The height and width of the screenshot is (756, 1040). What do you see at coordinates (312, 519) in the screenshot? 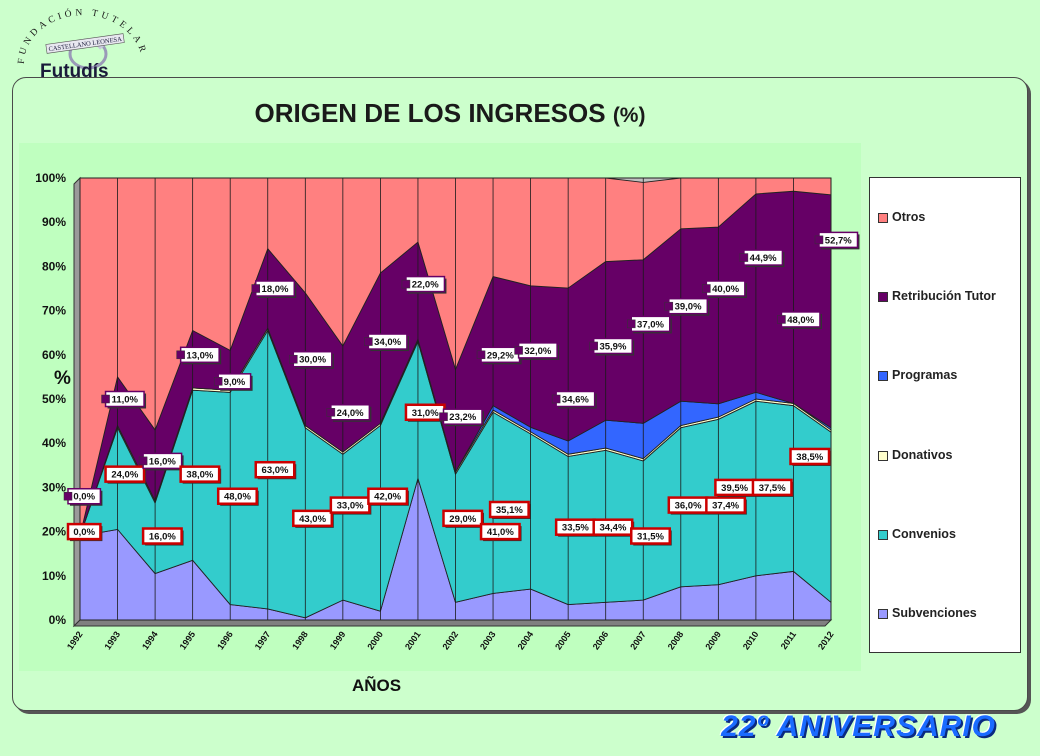
I see `data-label: 43,0%` at bounding box center [312, 519].